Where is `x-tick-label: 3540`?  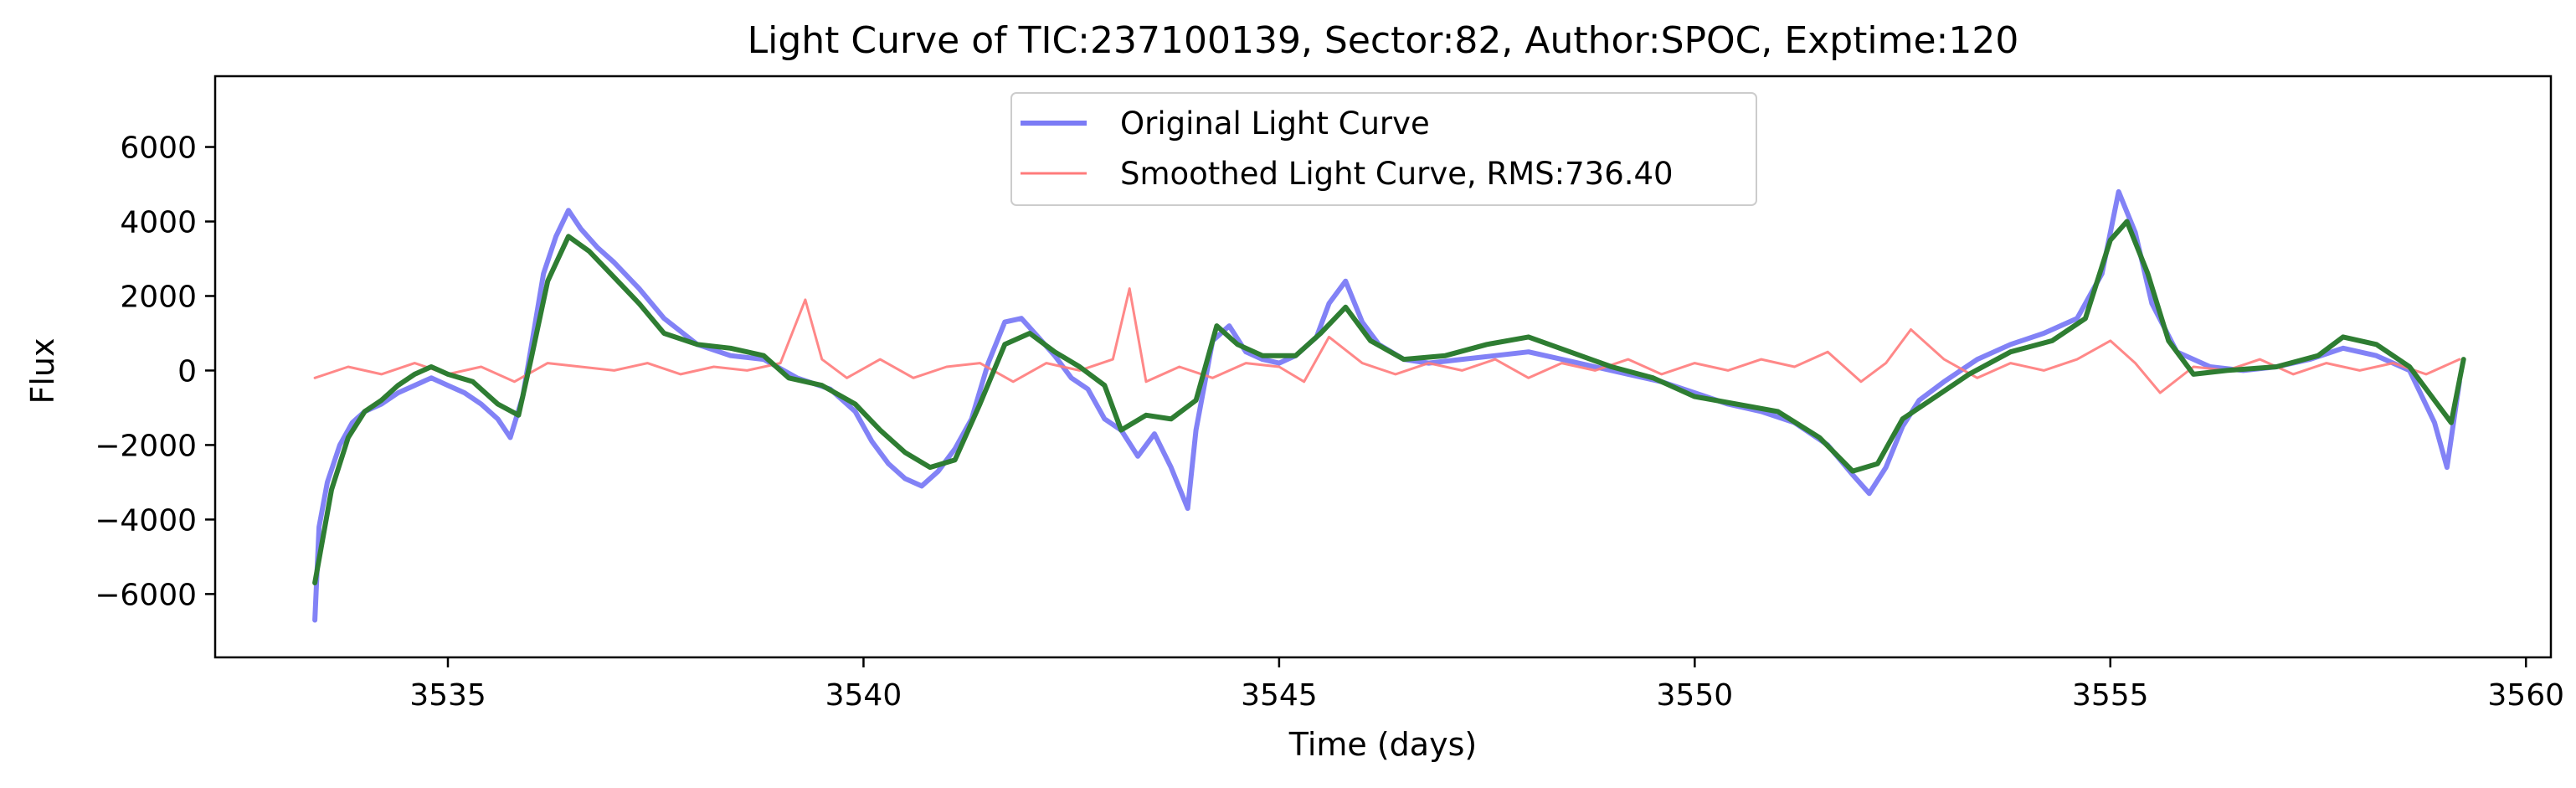
x-tick-label: 3540 is located at coordinates (864, 695).